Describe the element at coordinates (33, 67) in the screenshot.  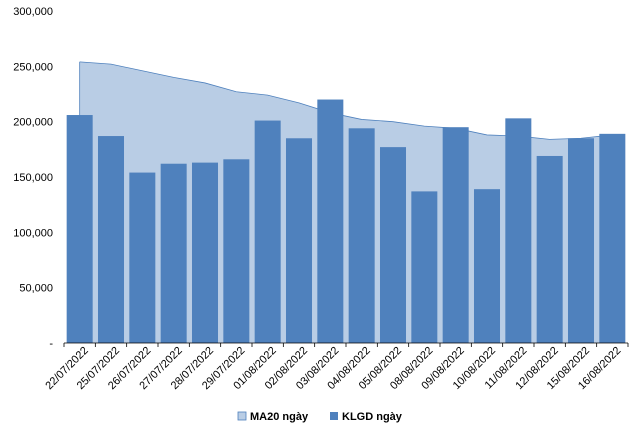
I see `y-tick-label: 250,000` at that location.